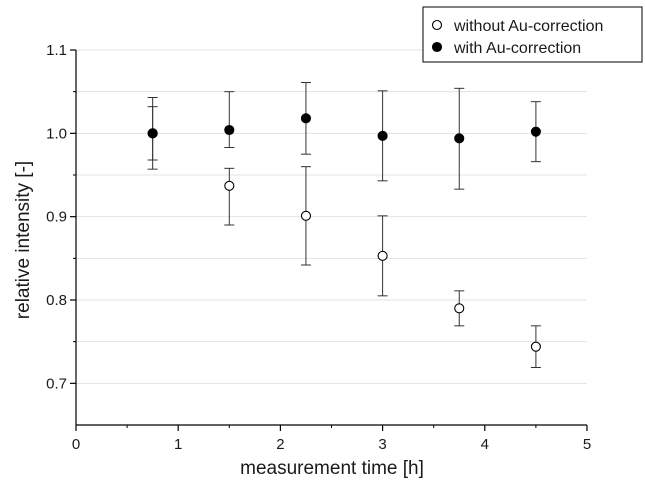 The width and height of the screenshot is (645, 480). Describe the element at coordinates (280, 444) in the screenshot. I see `x-tick-label-2: 2` at that location.